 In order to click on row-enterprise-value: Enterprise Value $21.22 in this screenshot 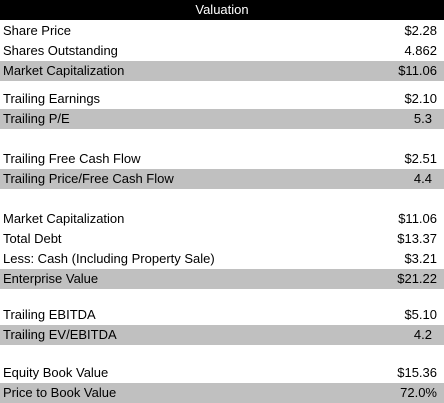, I will do `click(222, 279)`.